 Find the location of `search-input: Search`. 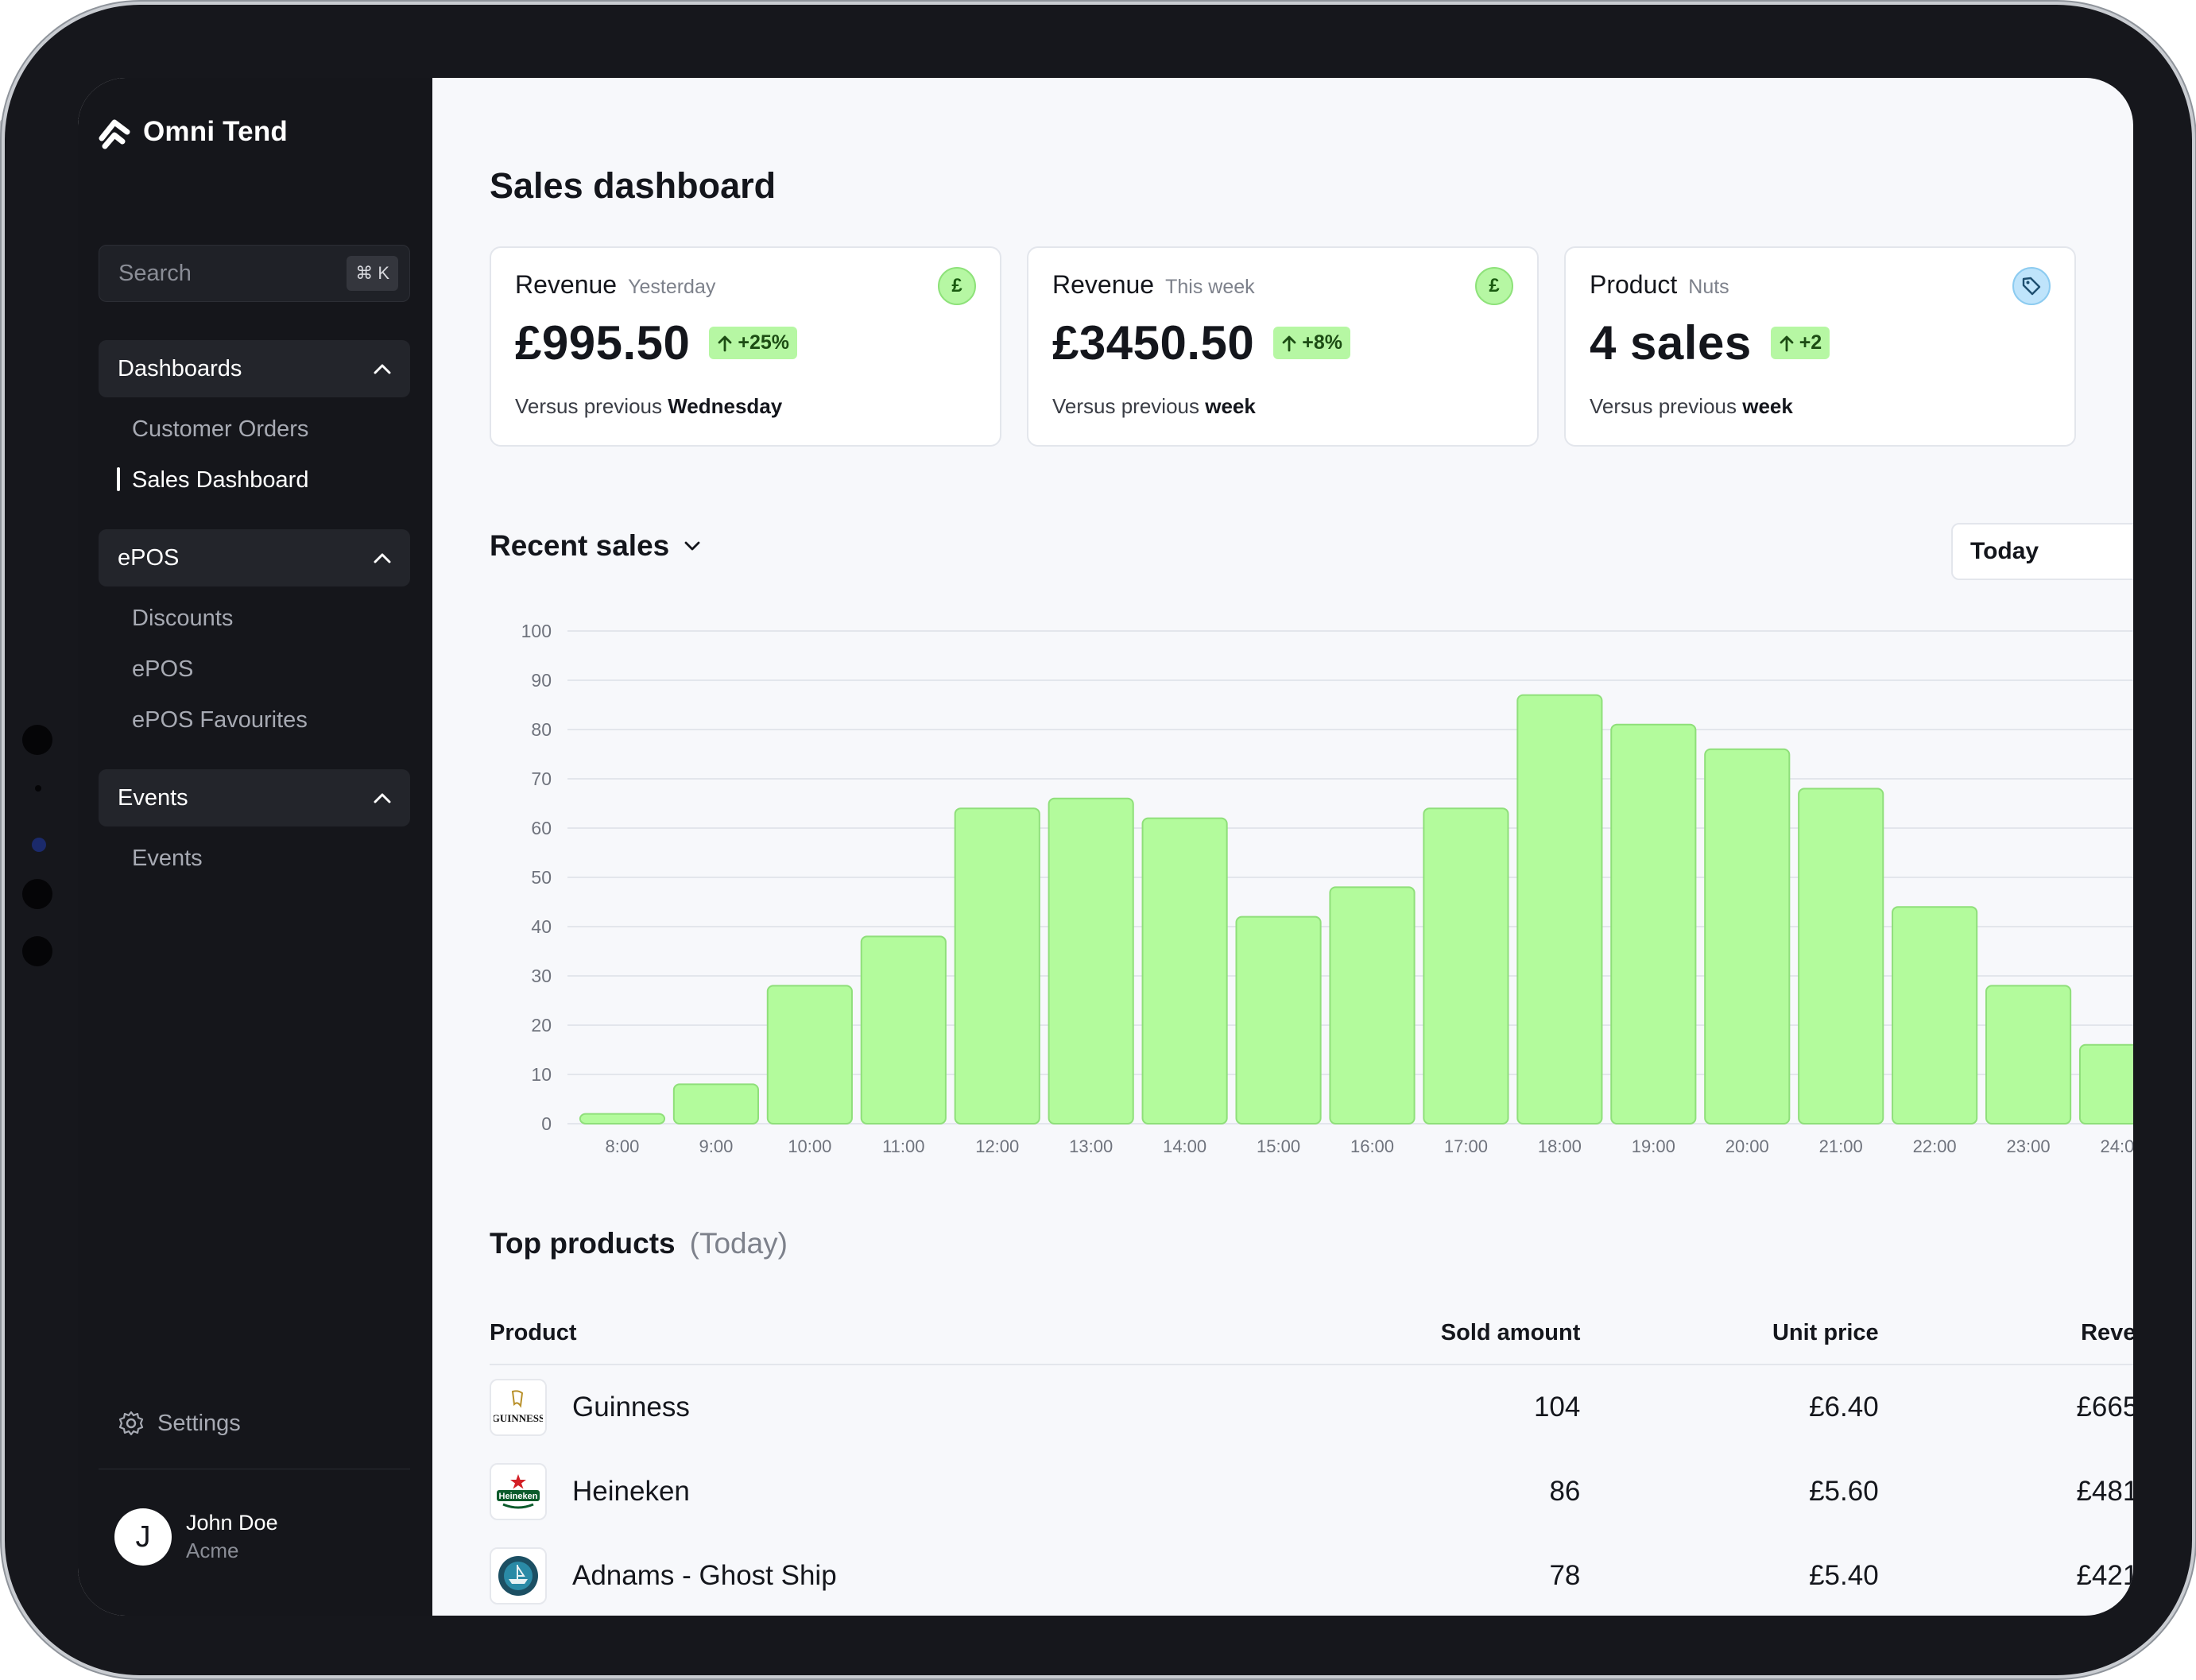

search-input: Search is located at coordinates (155, 273).